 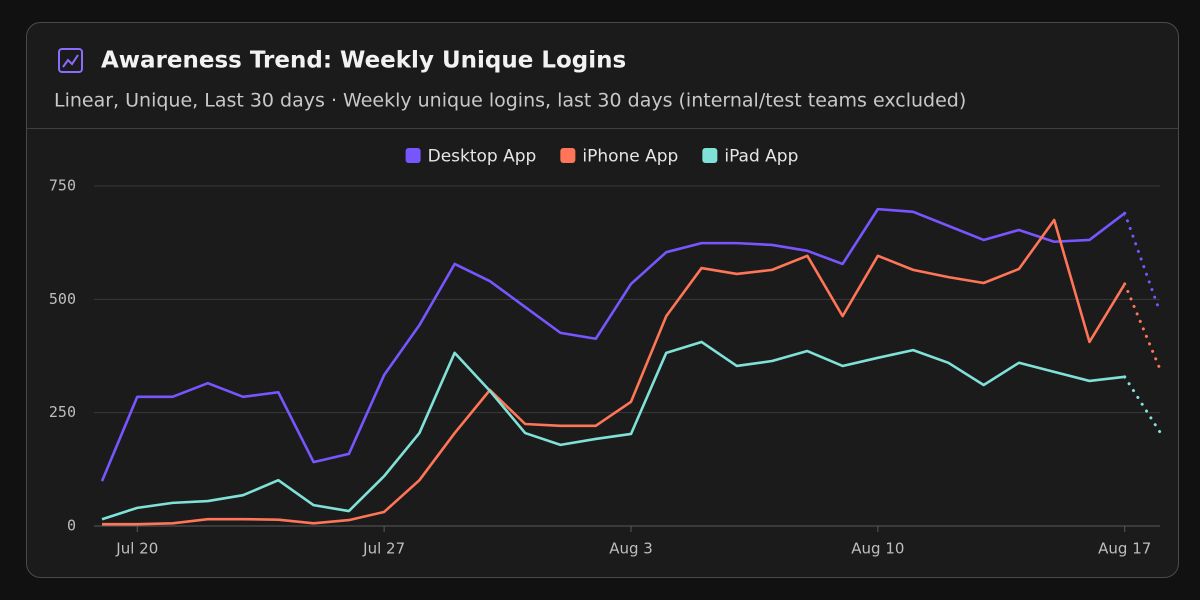 What do you see at coordinates (482, 157) in the screenshot?
I see `legend-label: Desktop App` at bounding box center [482, 157].